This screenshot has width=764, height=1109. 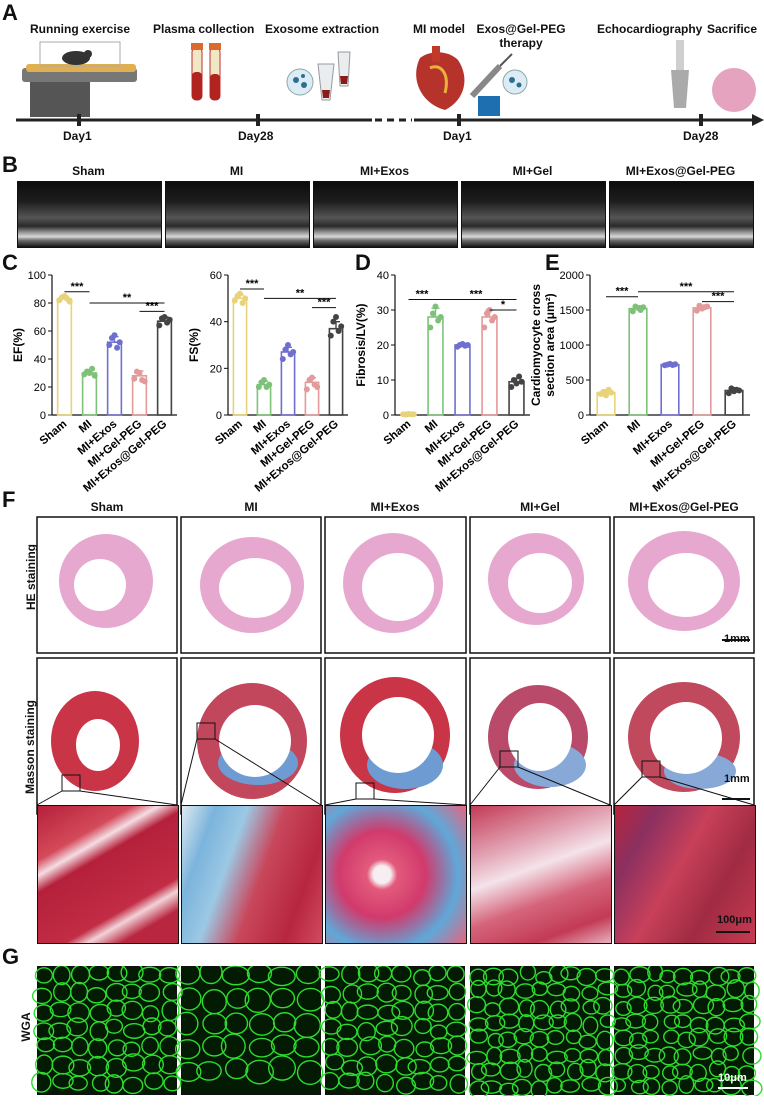 I want to click on x-tick-label: MI, so click(x=86, y=426).